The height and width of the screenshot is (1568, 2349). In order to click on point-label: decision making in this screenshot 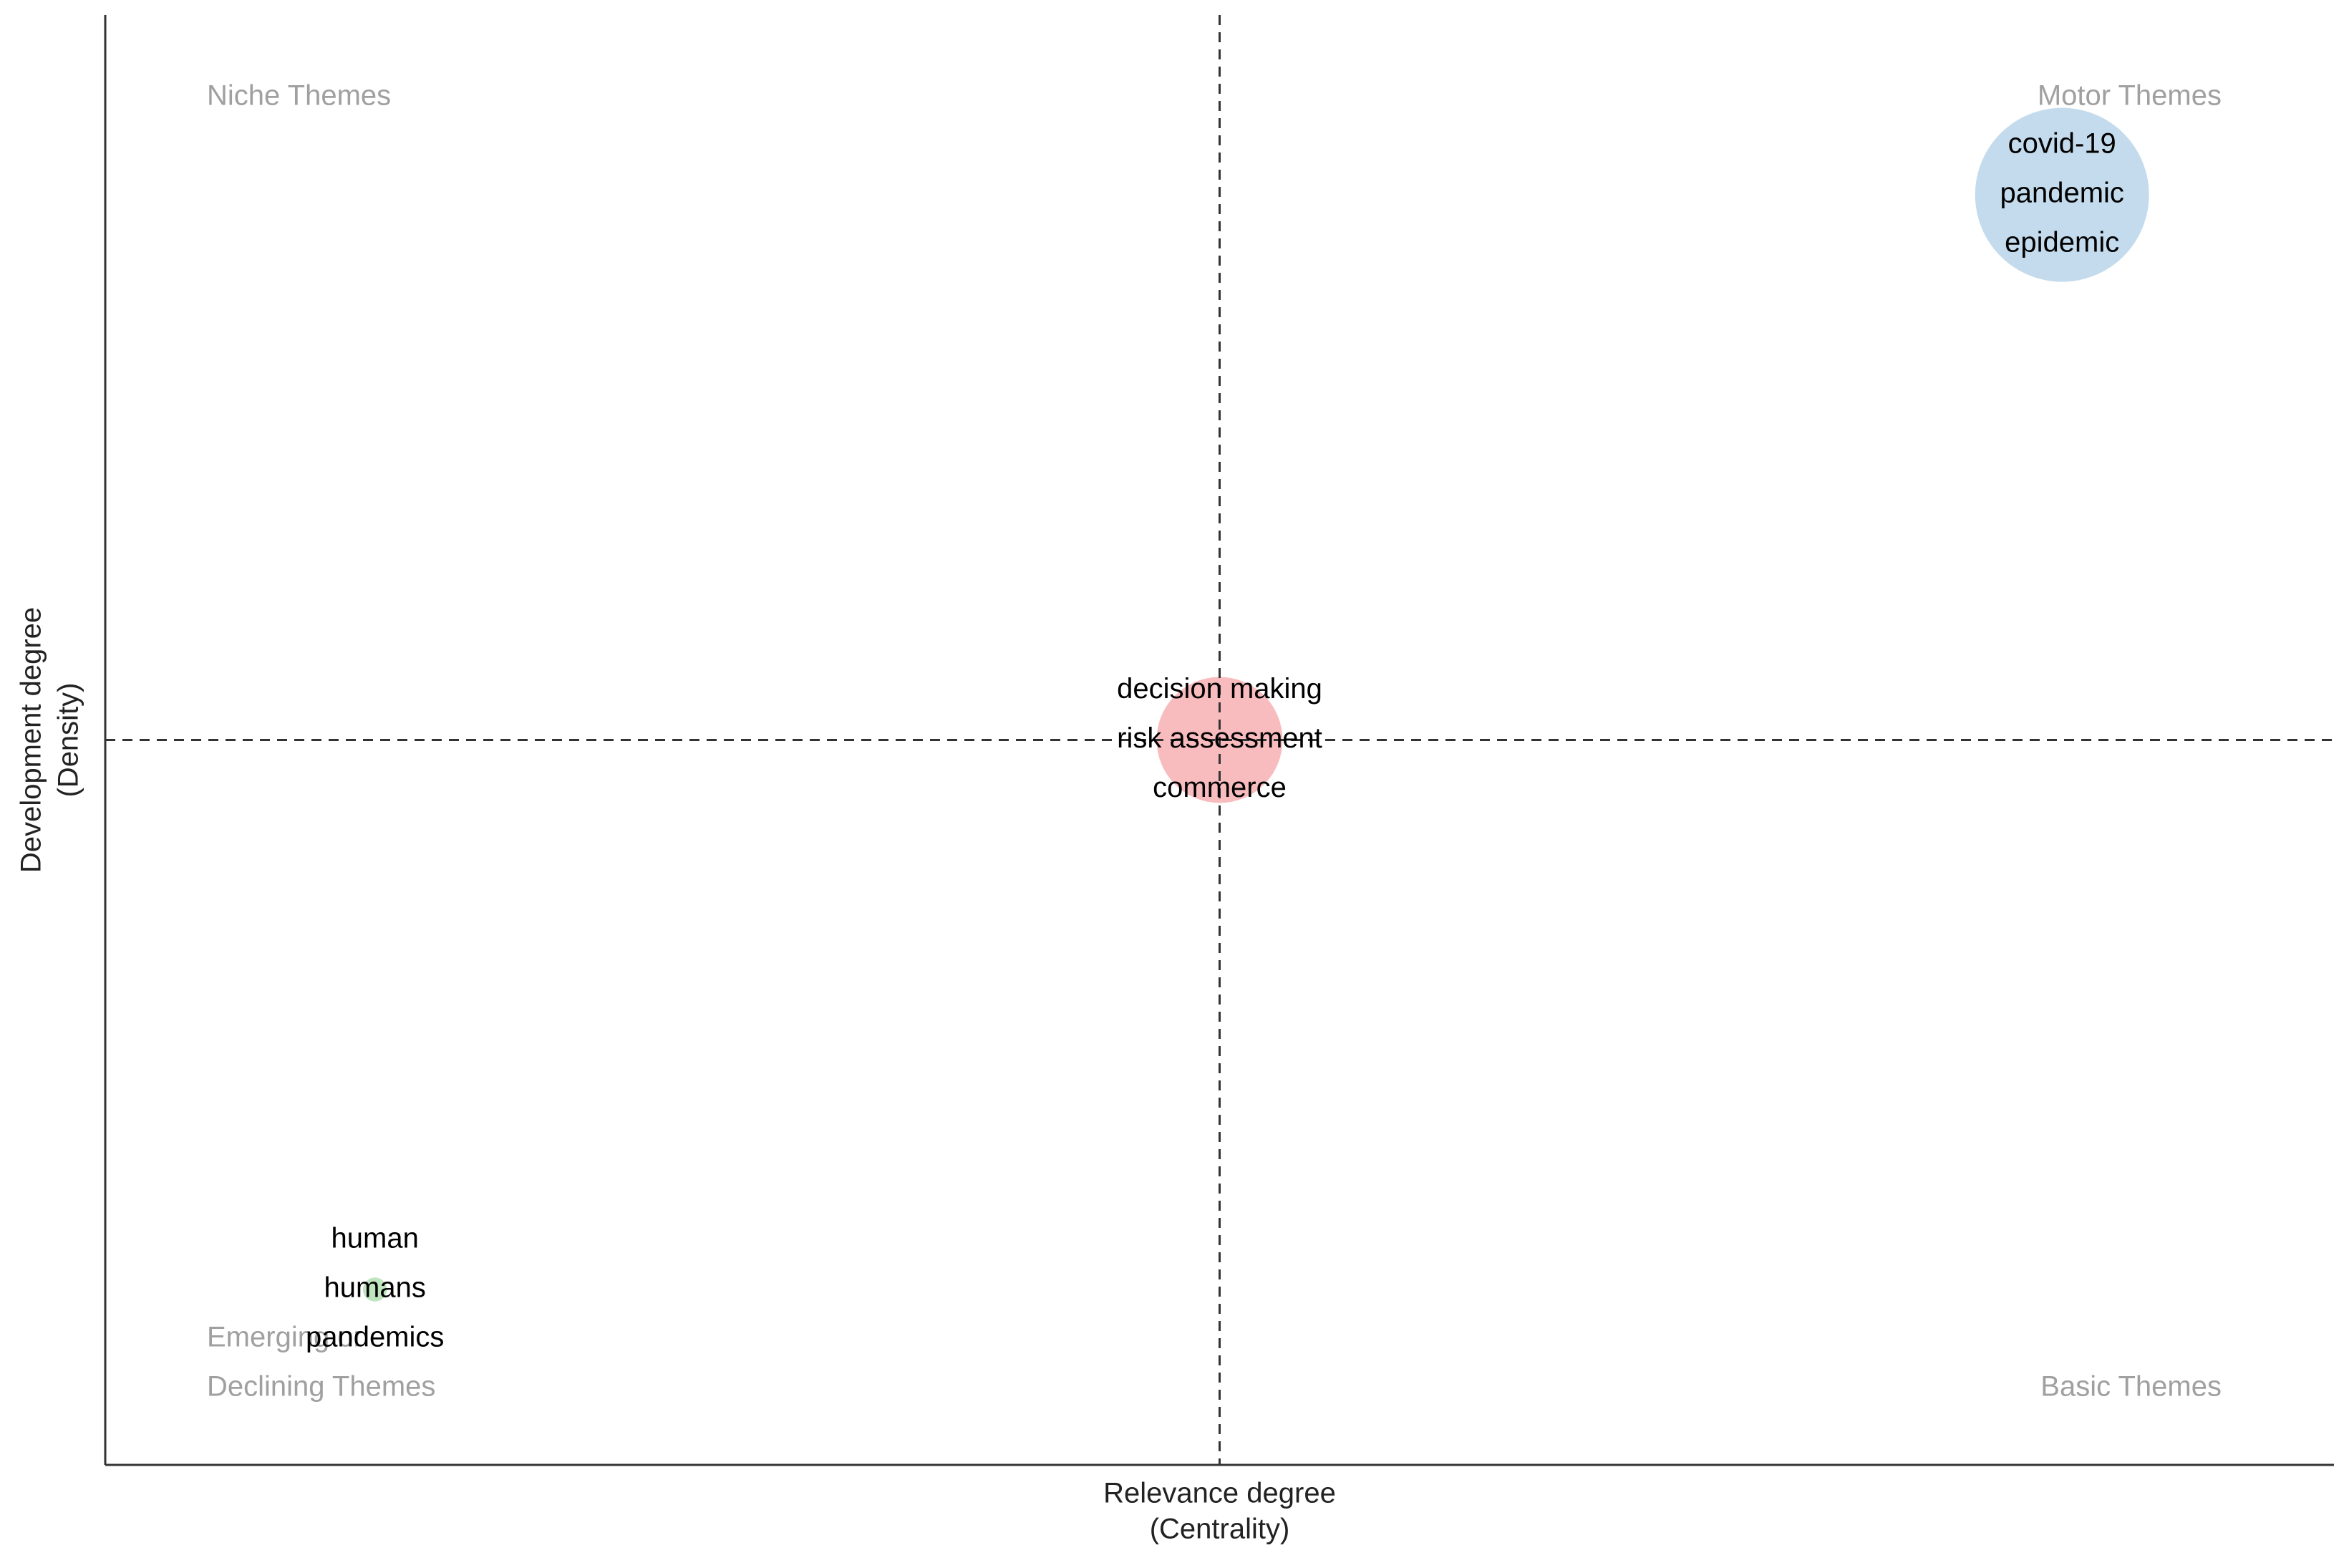, I will do `click(1219, 689)`.